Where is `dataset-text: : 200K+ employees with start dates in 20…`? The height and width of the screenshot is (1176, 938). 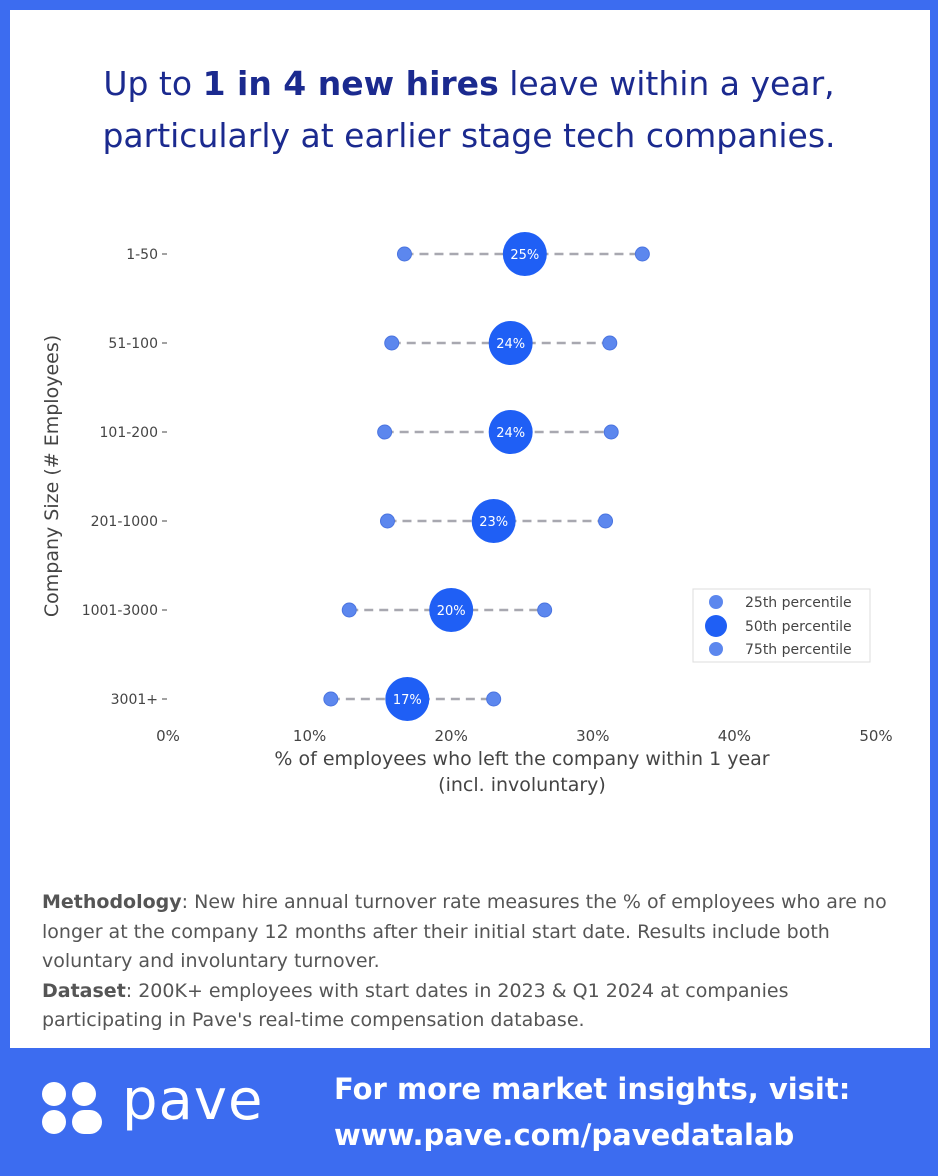 dataset-text: : 200K+ employees with start dates in 20… is located at coordinates (415, 1005).